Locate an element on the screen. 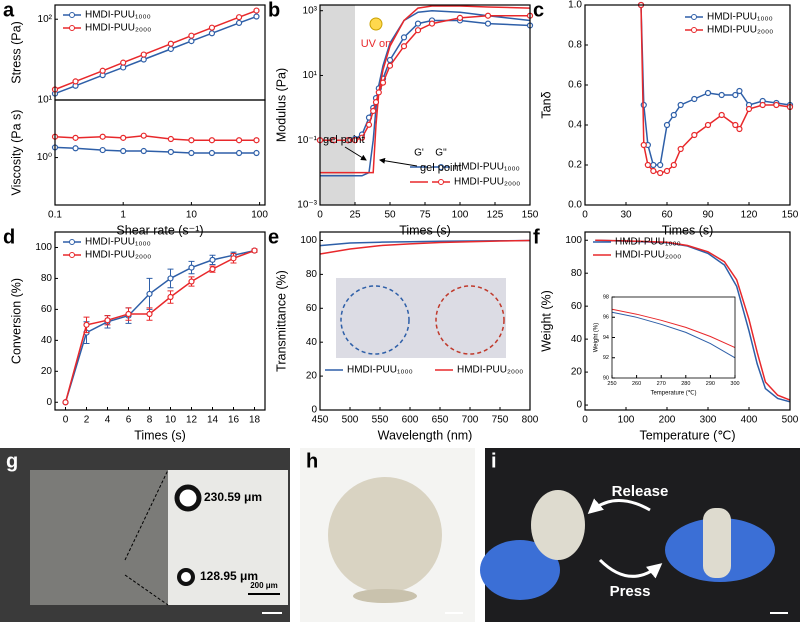 The height and width of the screenshot is (622, 800). x-tick-label: 6 is located at coordinates (129, 420).